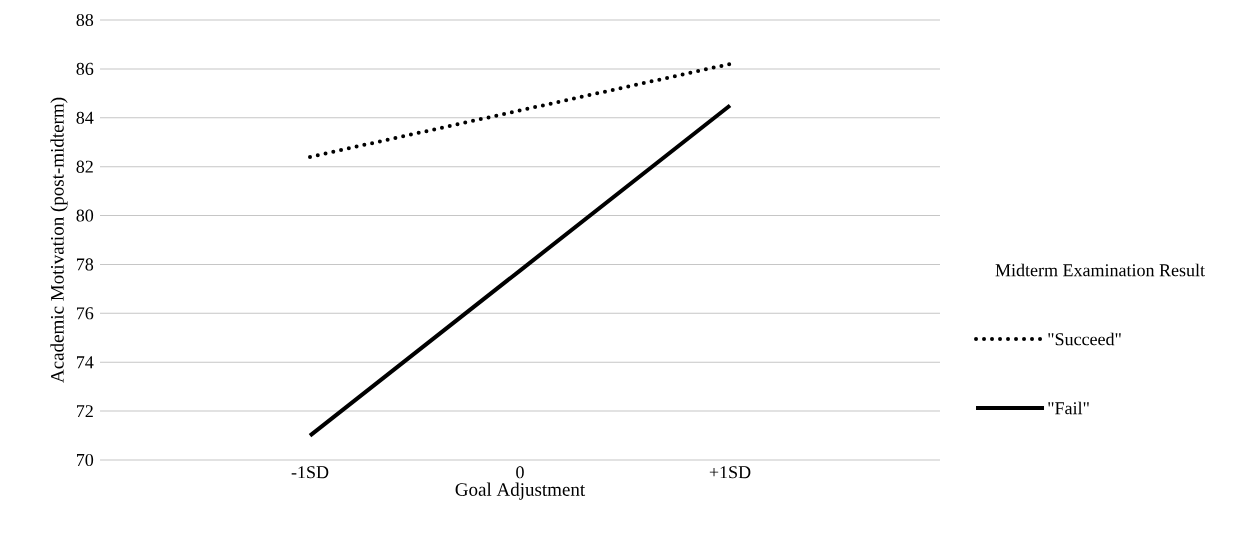 The height and width of the screenshot is (554, 1246). I want to click on y-tick-label: 70, so click(85, 460).